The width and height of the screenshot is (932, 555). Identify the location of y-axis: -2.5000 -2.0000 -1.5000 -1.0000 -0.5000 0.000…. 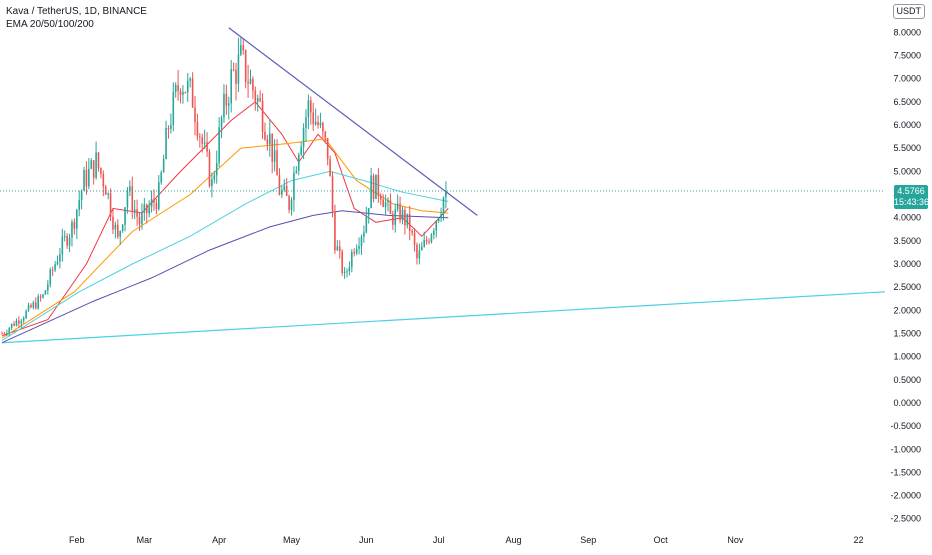
(908, 275).